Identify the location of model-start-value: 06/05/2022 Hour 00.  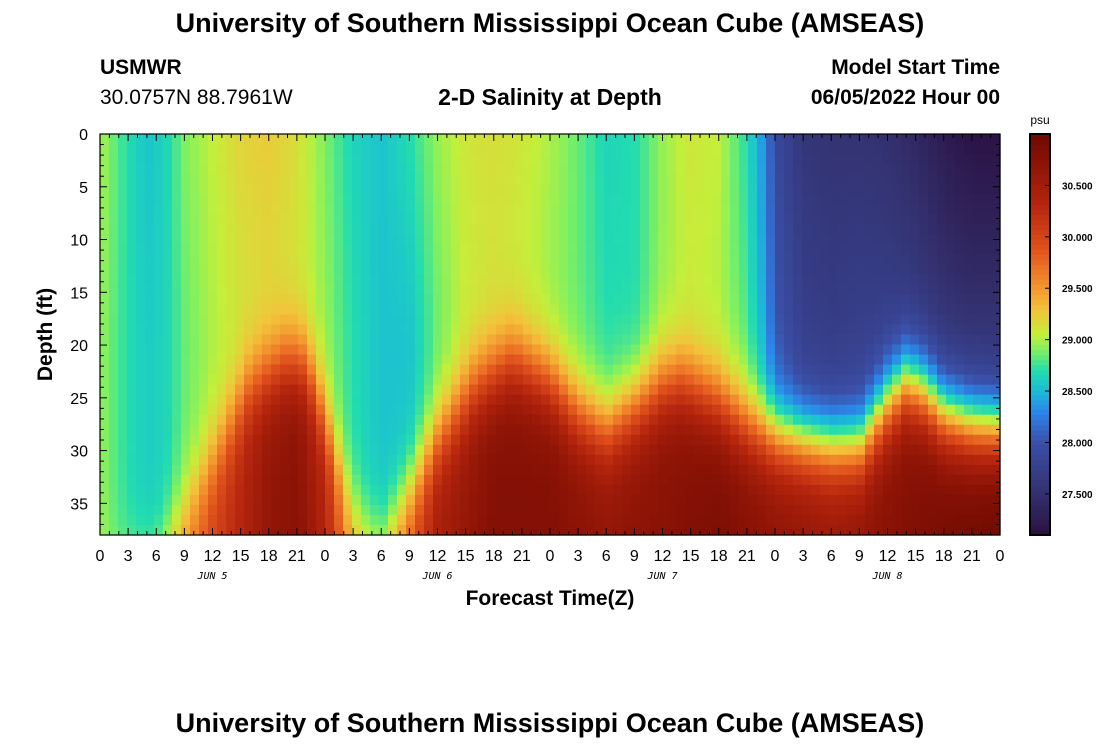
(905, 97).